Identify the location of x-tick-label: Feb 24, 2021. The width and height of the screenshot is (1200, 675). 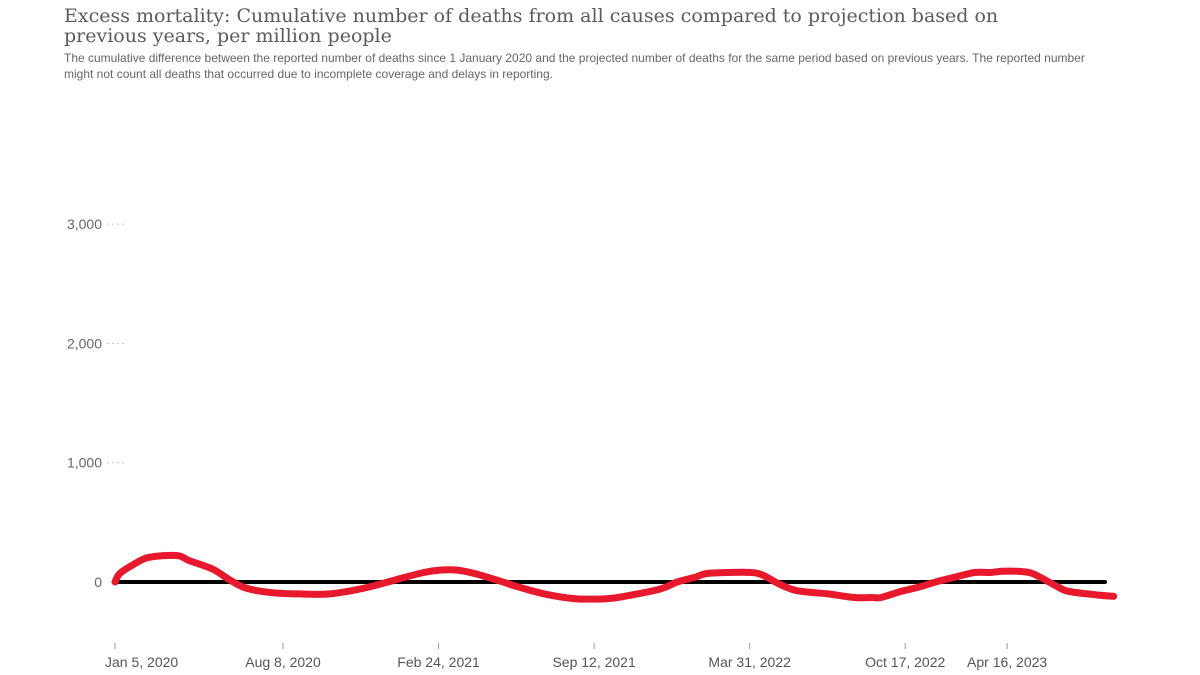
(438, 662).